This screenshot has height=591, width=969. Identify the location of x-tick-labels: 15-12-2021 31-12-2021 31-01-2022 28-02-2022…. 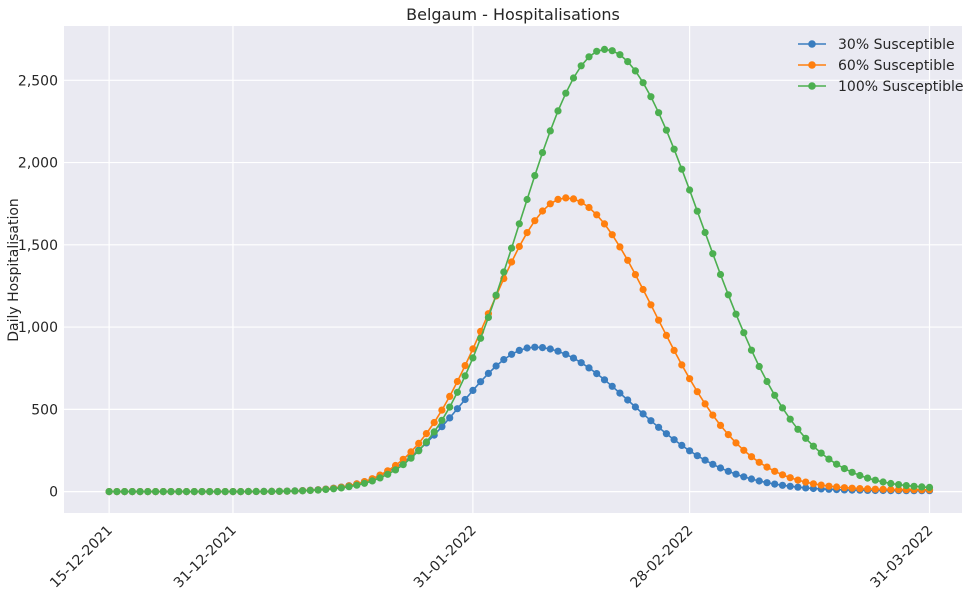
(491, 557).